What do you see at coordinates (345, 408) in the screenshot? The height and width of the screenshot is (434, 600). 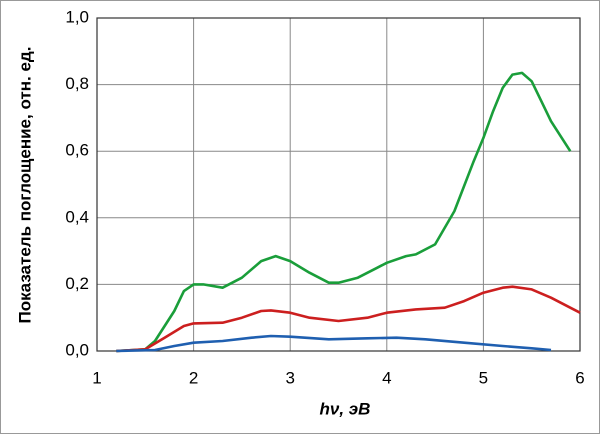 I see `x-axis-label: hν, эВ` at bounding box center [345, 408].